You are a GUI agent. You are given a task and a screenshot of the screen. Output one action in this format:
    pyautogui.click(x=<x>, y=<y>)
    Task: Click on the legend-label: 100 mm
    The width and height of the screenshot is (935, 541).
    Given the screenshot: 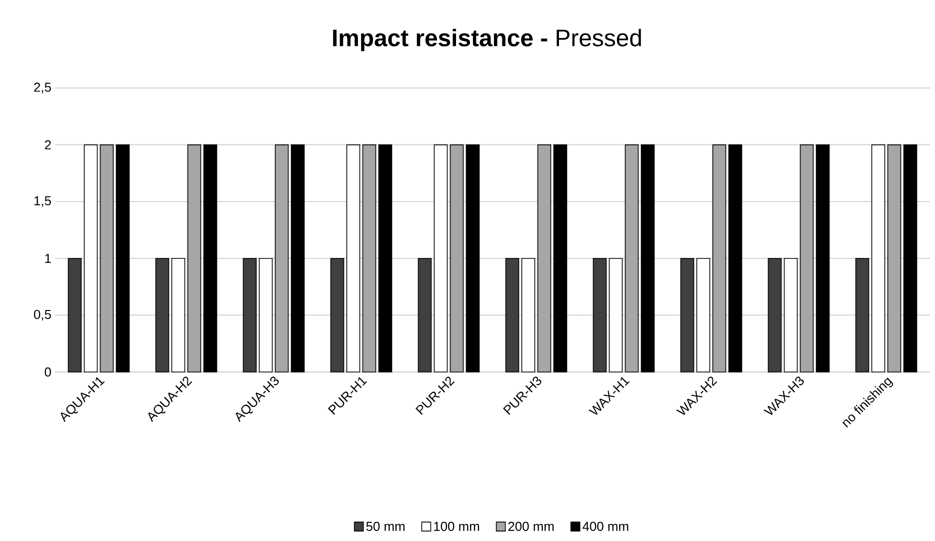 What is the action you would take?
    pyautogui.click(x=457, y=526)
    